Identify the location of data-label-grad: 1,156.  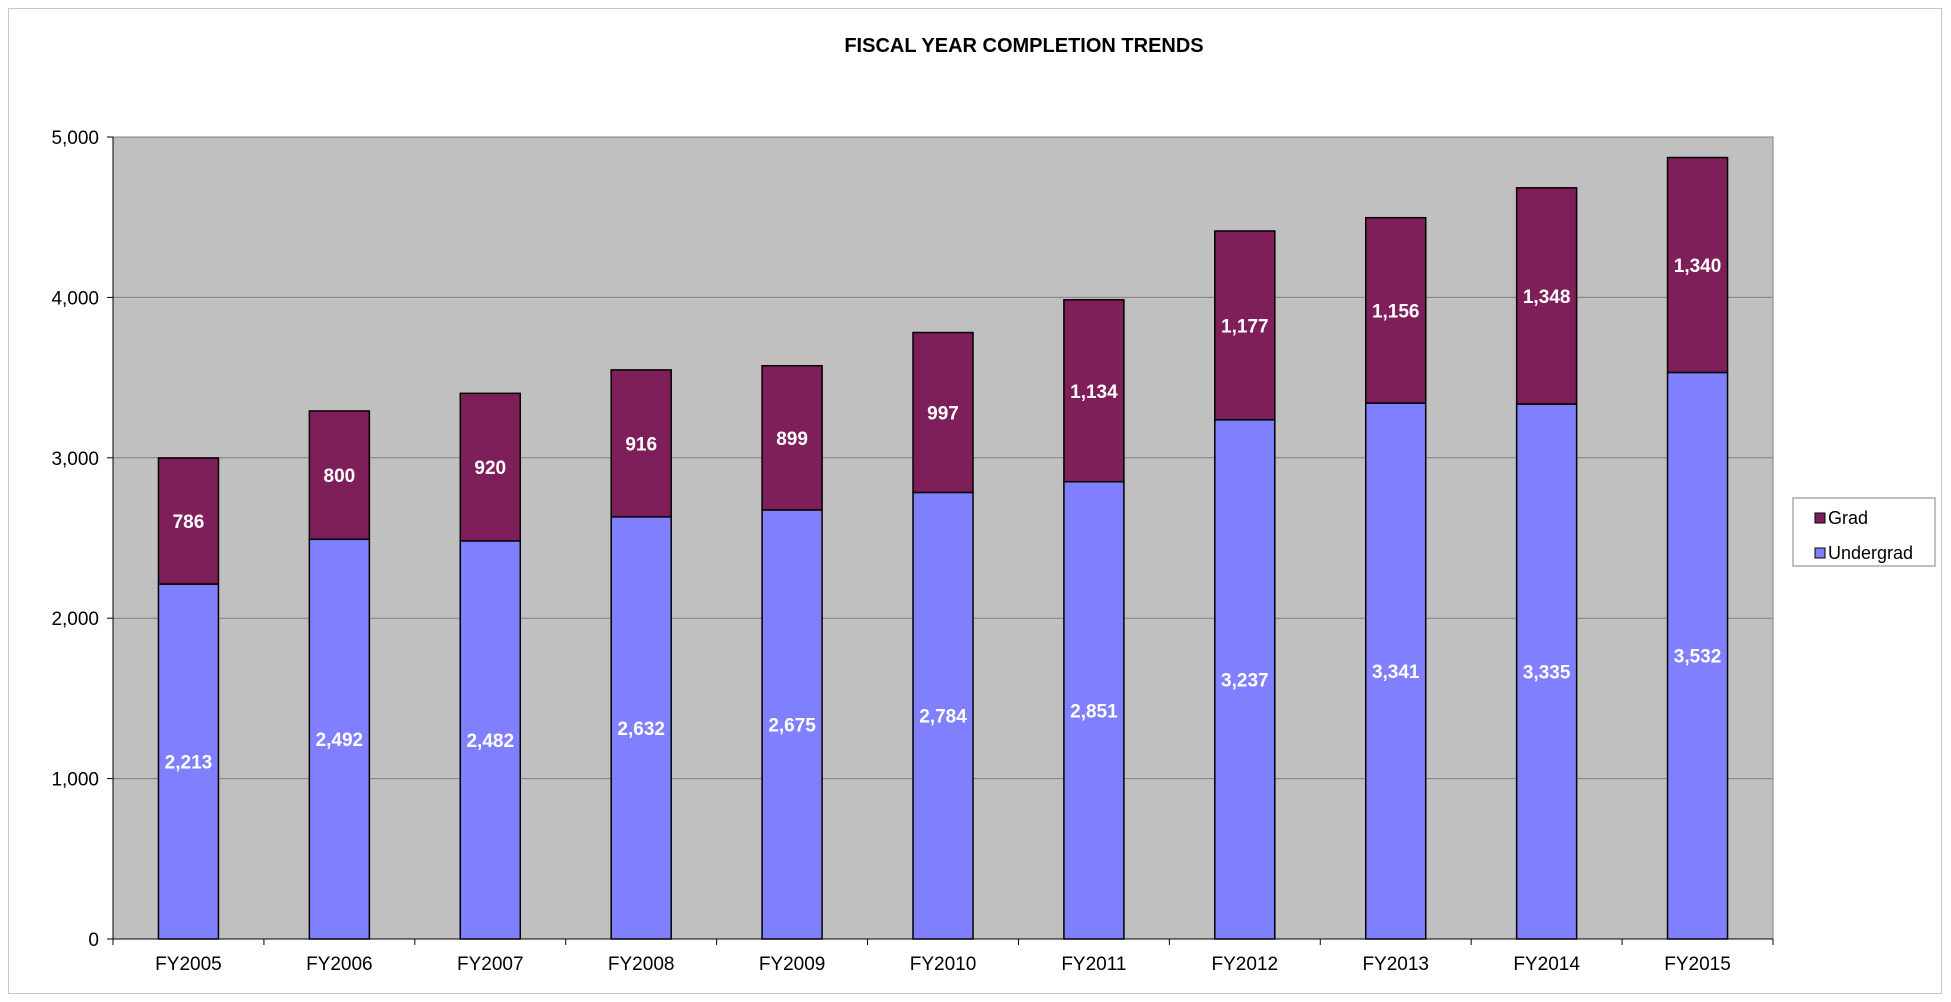
(1396, 311).